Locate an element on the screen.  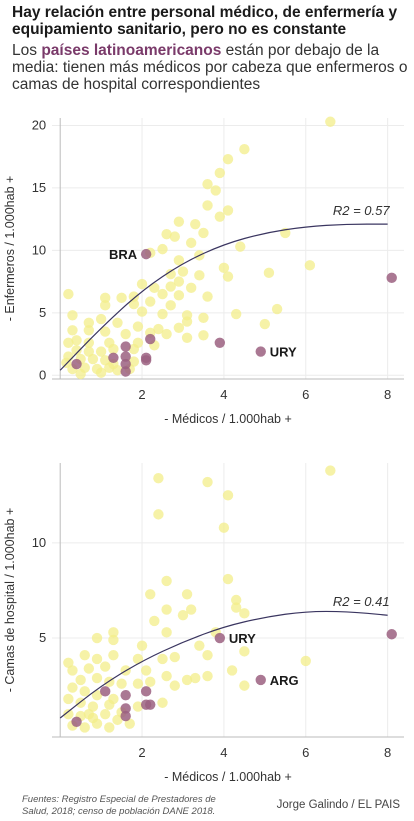
x-axis-label: - Médicos / 1.000hab + is located at coordinates (228, 777).